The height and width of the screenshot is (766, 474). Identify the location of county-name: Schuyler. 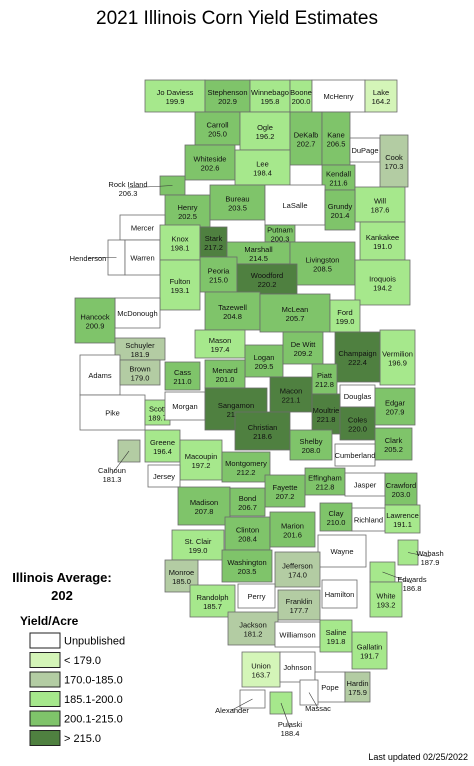
(140, 345).